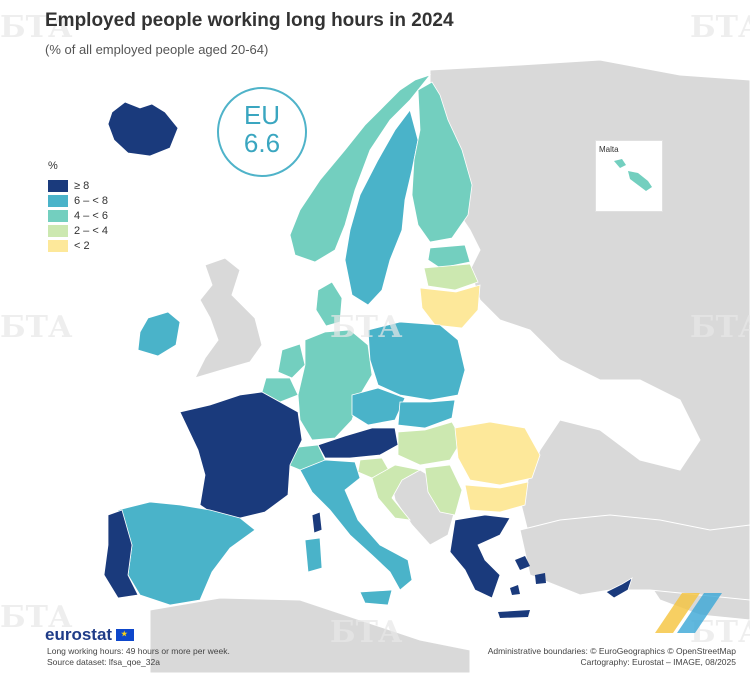  What do you see at coordinates (103, 662) in the screenshot?
I see `footnote-line: Source dataset: lfsa_qoe_32a` at bounding box center [103, 662].